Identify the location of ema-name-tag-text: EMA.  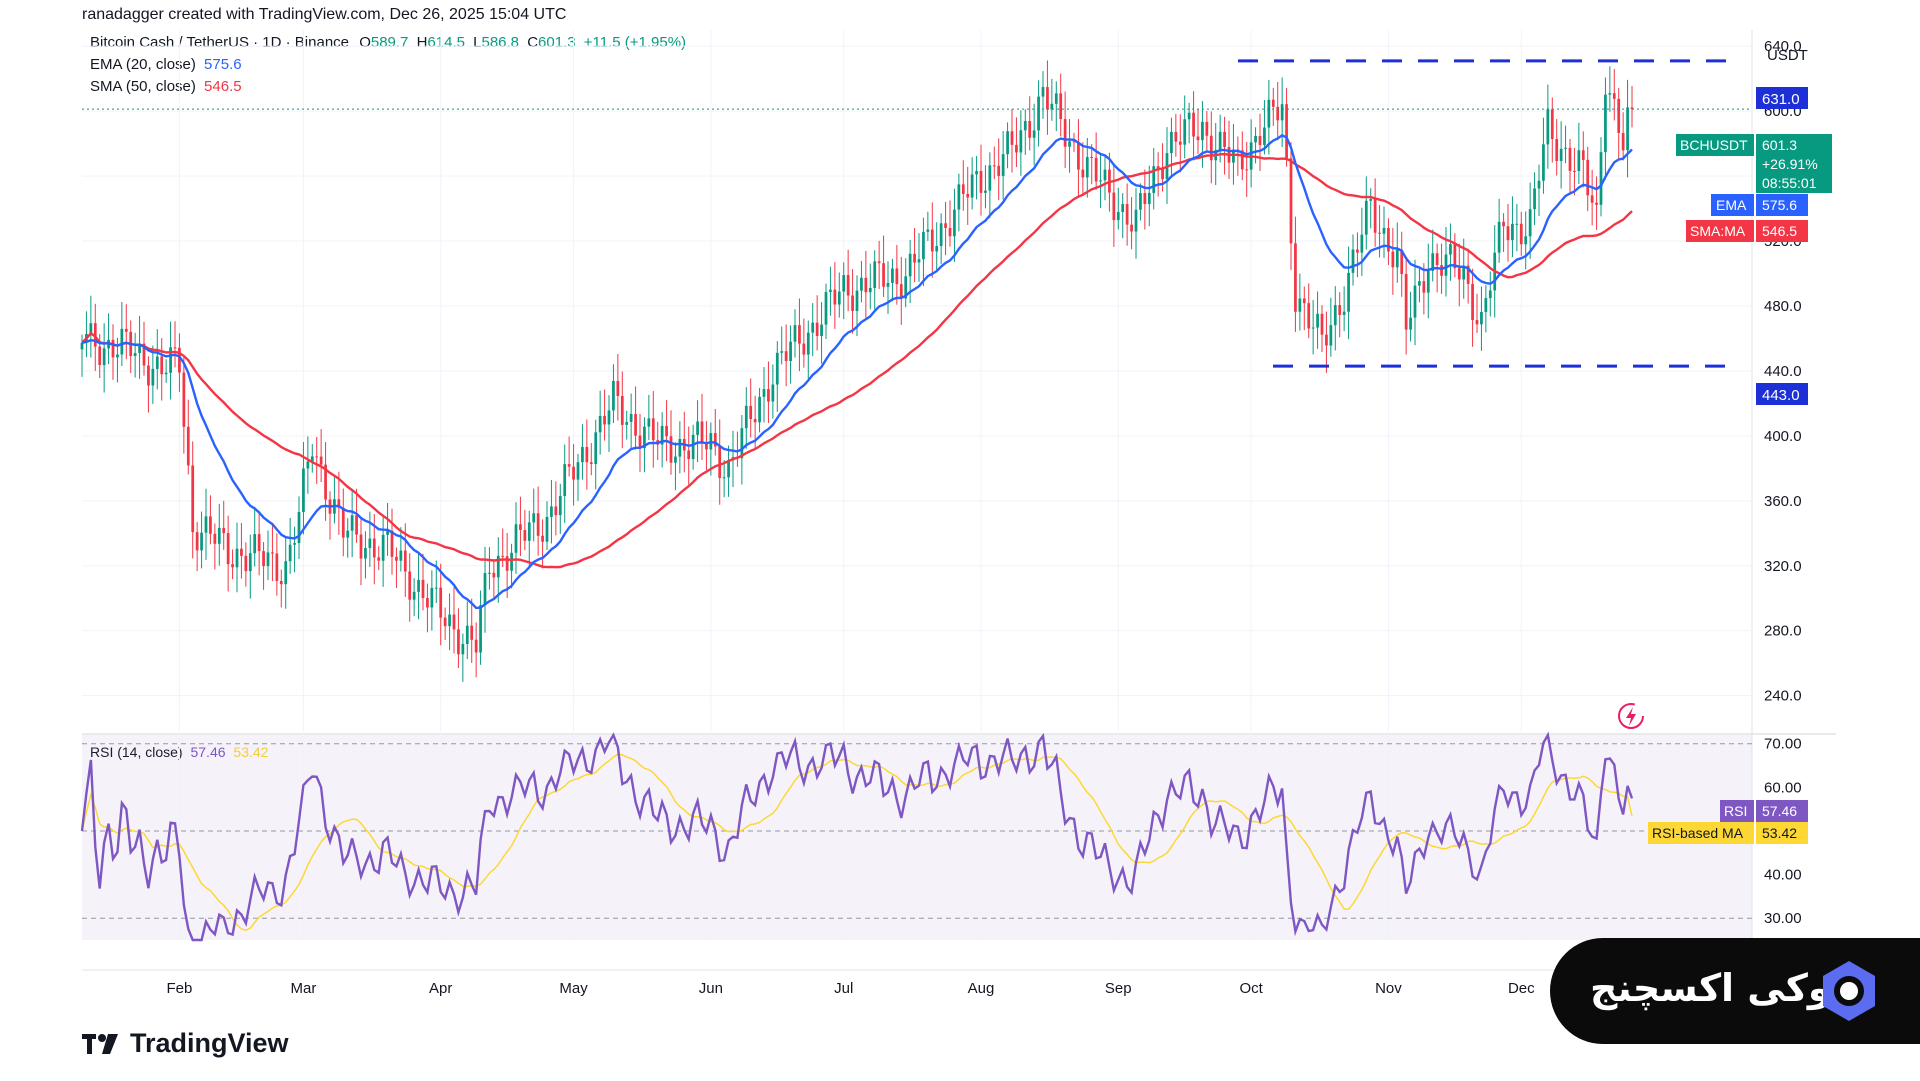
(1731, 205).